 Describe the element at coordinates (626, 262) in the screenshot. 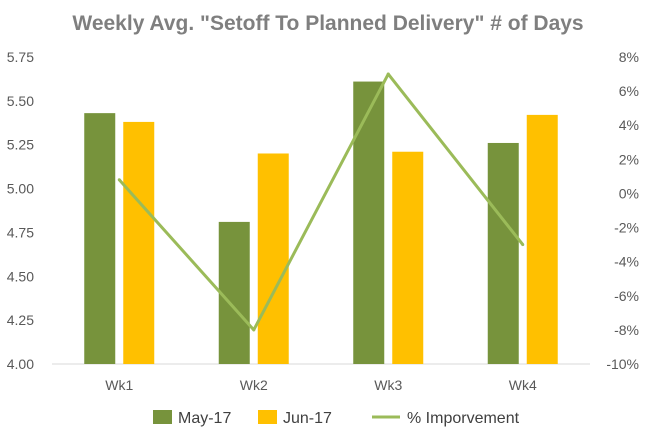

I see `right-tick-label: -4%` at that location.